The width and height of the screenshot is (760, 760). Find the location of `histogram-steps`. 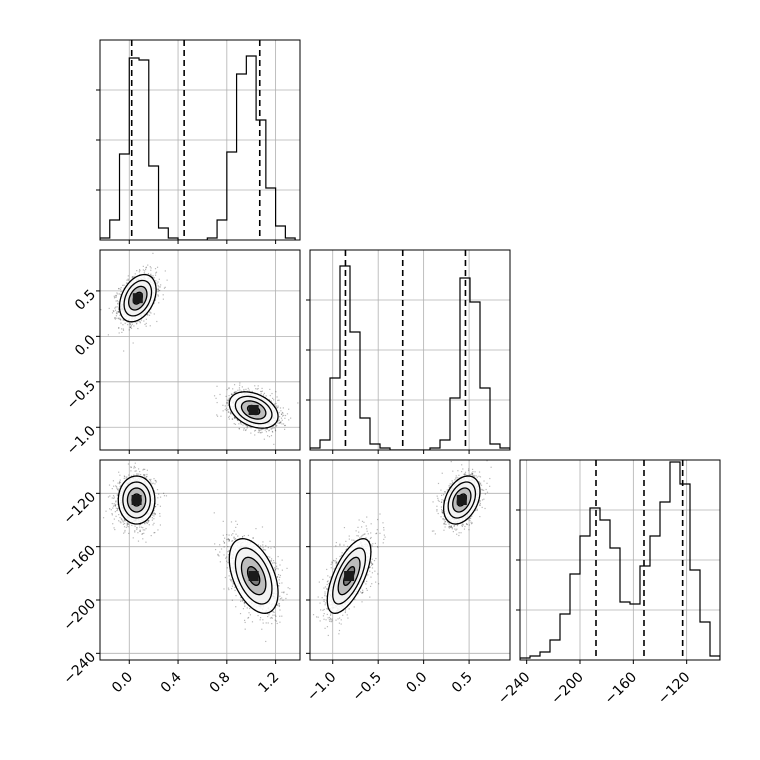

histogram-steps is located at coordinates (198, 147).